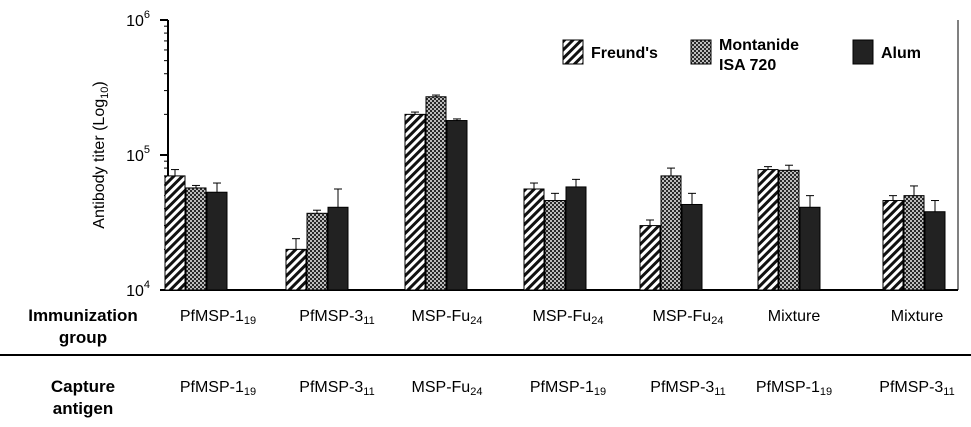  What do you see at coordinates (83, 408) in the screenshot?
I see `capture-header-line2: antigen` at bounding box center [83, 408].